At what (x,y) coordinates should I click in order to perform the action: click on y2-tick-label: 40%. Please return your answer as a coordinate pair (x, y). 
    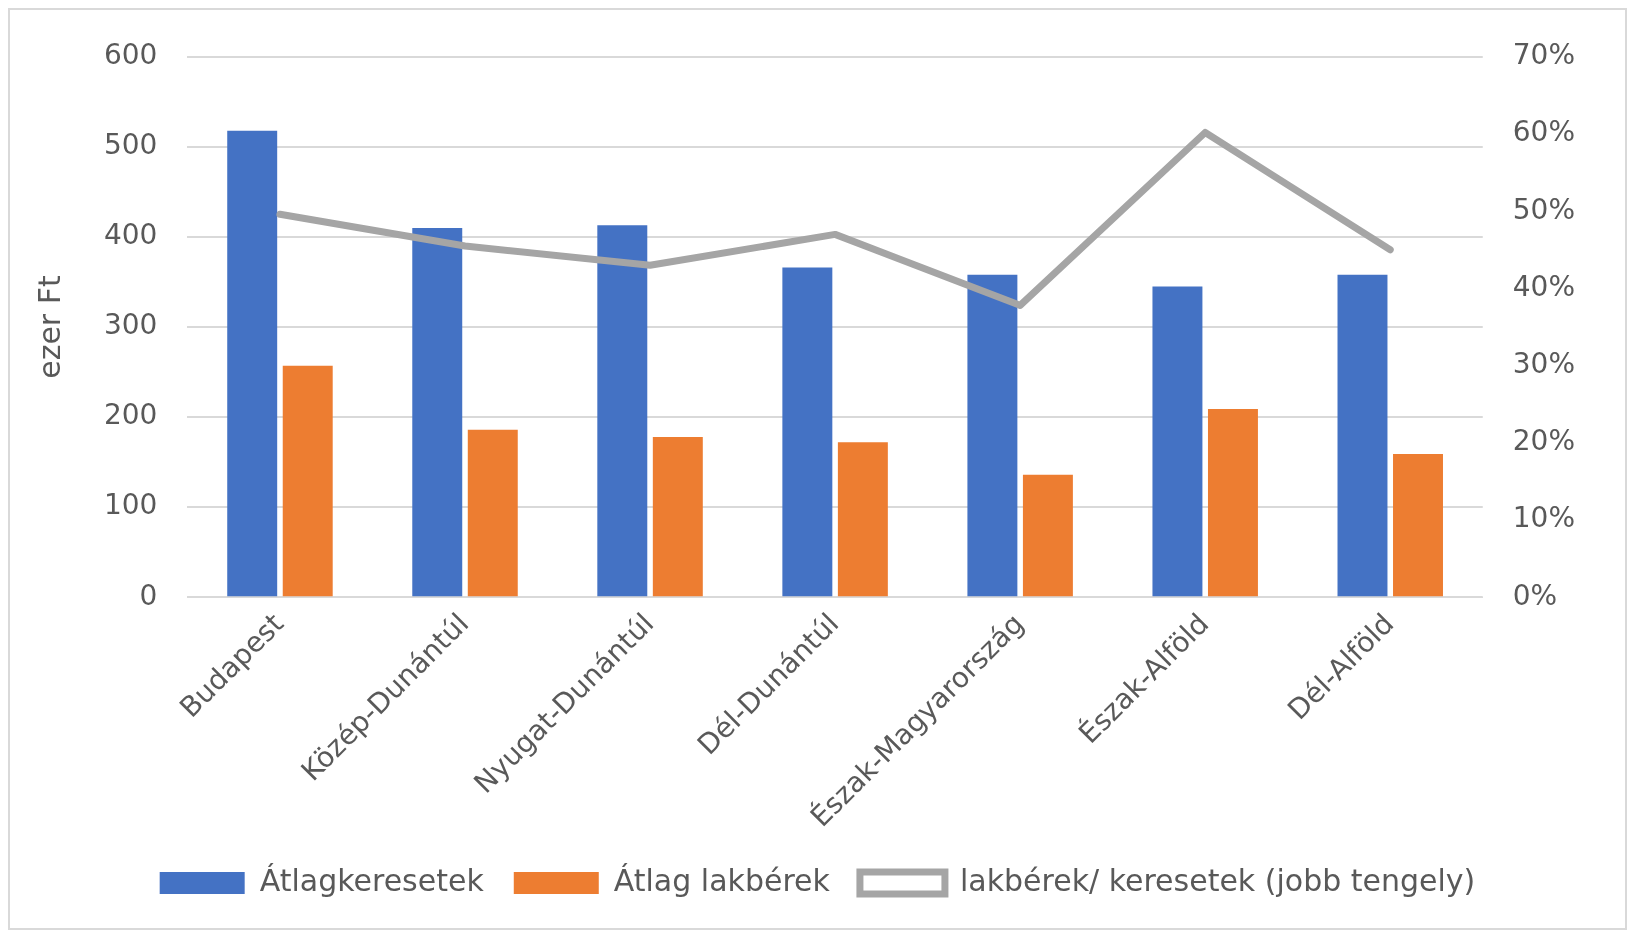
    Looking at the image, I should click on (1543, 286).